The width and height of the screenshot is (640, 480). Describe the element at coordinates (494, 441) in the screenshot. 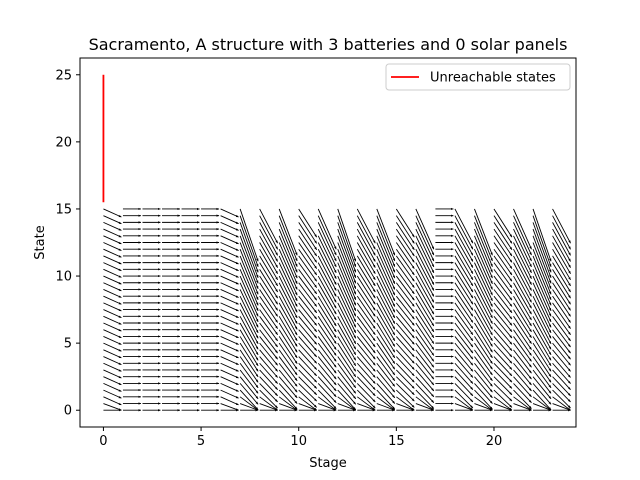

I see `x-tick-label: 20` at that location.